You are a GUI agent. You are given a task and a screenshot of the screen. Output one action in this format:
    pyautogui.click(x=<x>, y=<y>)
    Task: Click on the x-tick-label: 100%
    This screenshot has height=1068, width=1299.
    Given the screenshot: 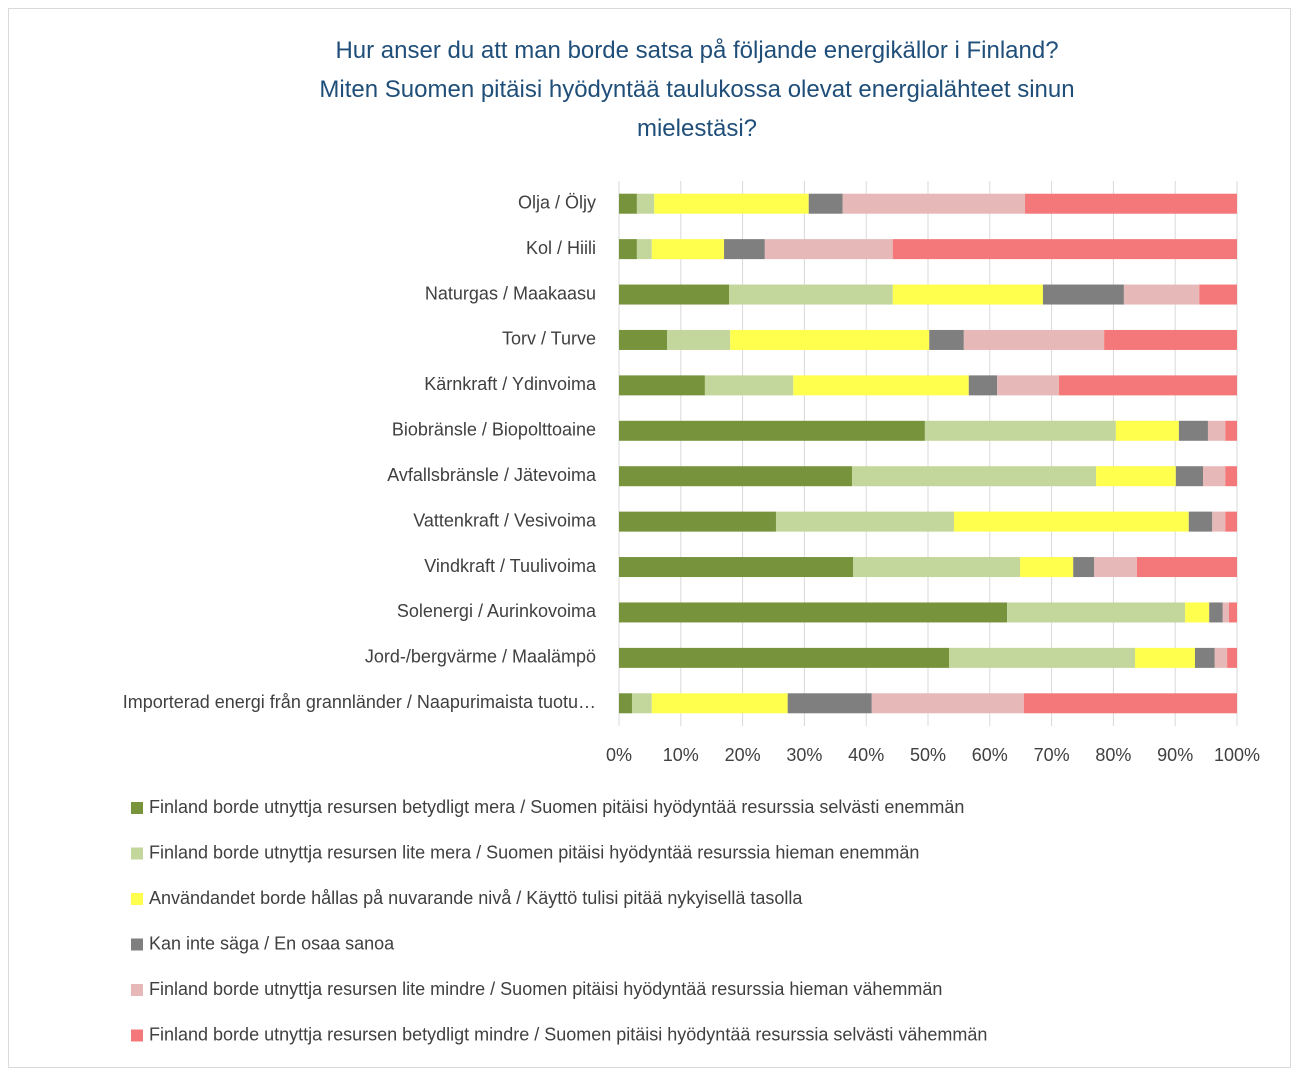 What is the action you would take?
    pyautogui.click(x=1237, y=755)
    